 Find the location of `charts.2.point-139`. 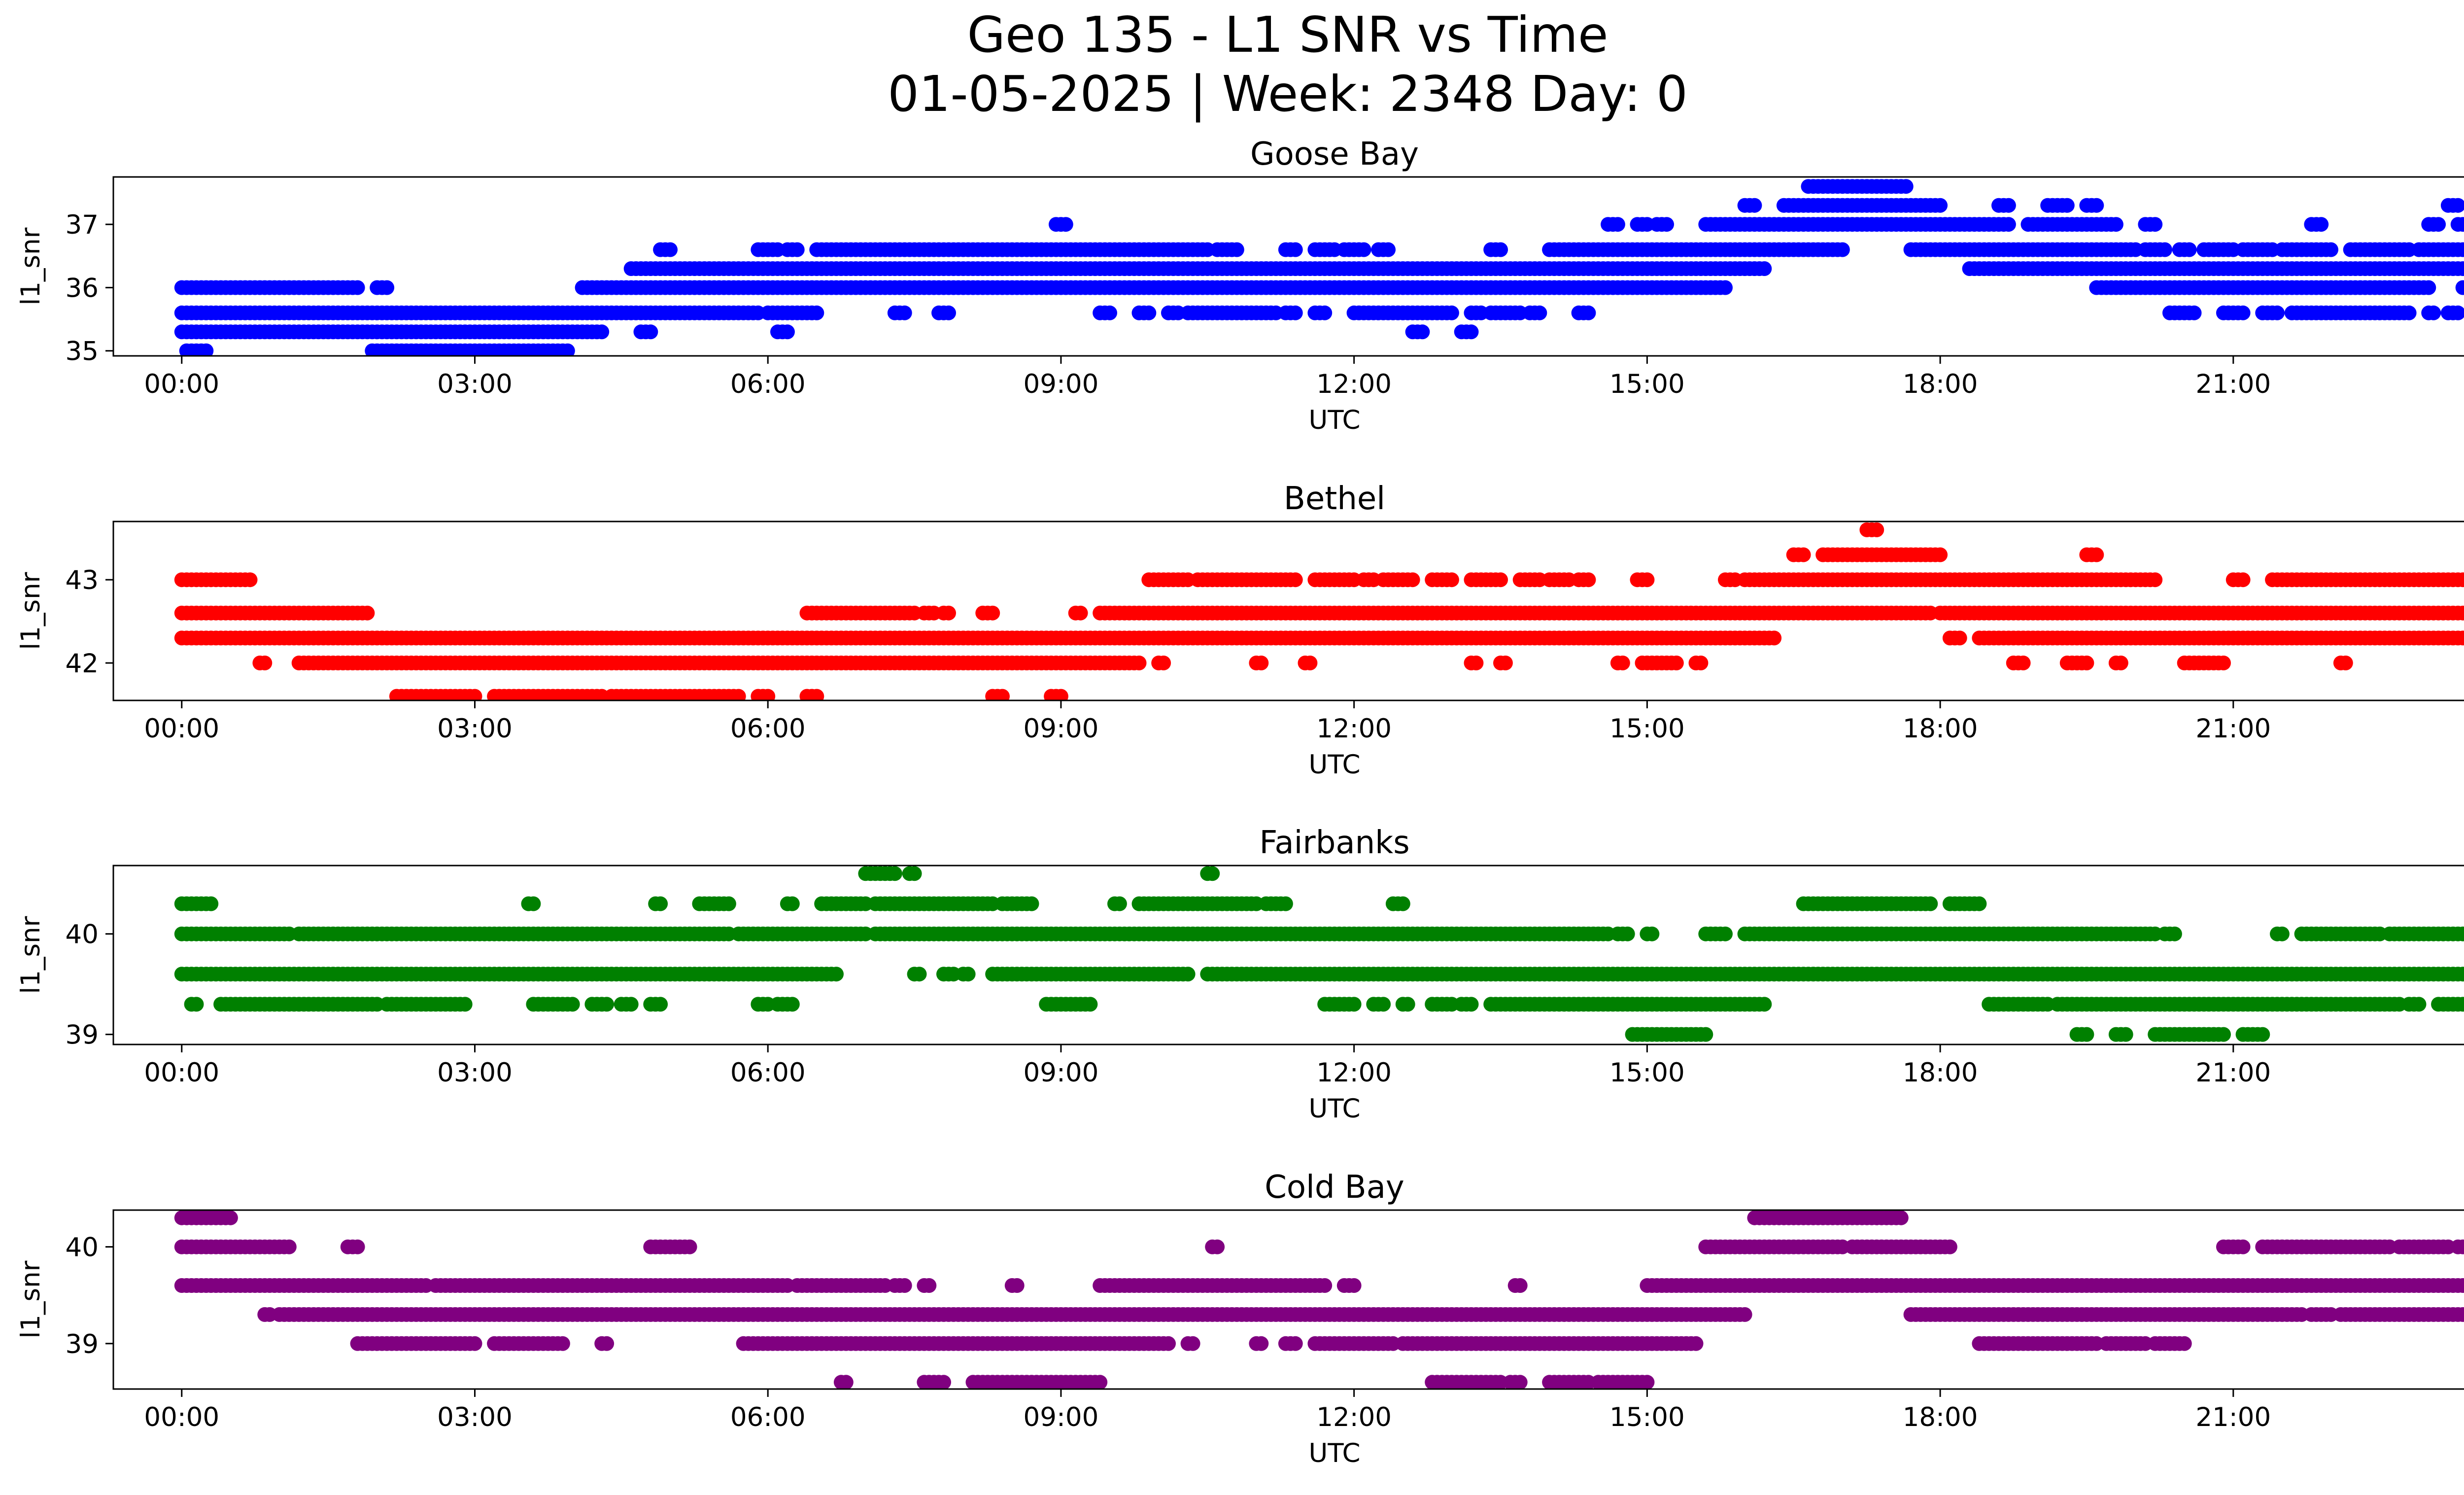

charts.2.point-139 is located at coordinates (1383, 1004).